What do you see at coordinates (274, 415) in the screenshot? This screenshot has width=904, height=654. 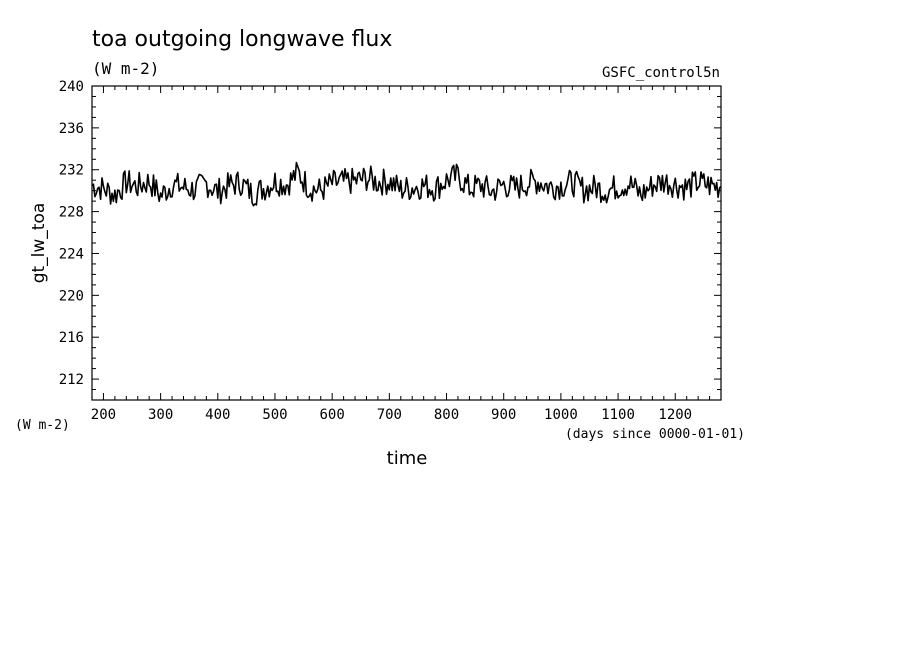 I see `x-tick-label: 500` at bounding box center [274, 415].